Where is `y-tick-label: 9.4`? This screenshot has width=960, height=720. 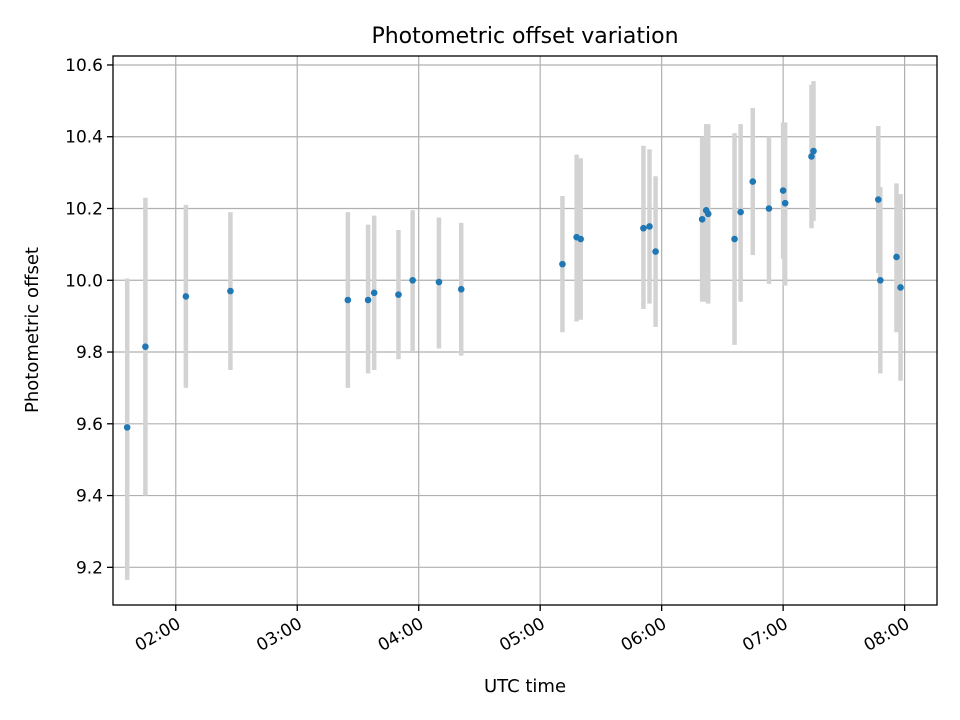 y-tick-label: 9.4 is located at coordinates (89, 497).